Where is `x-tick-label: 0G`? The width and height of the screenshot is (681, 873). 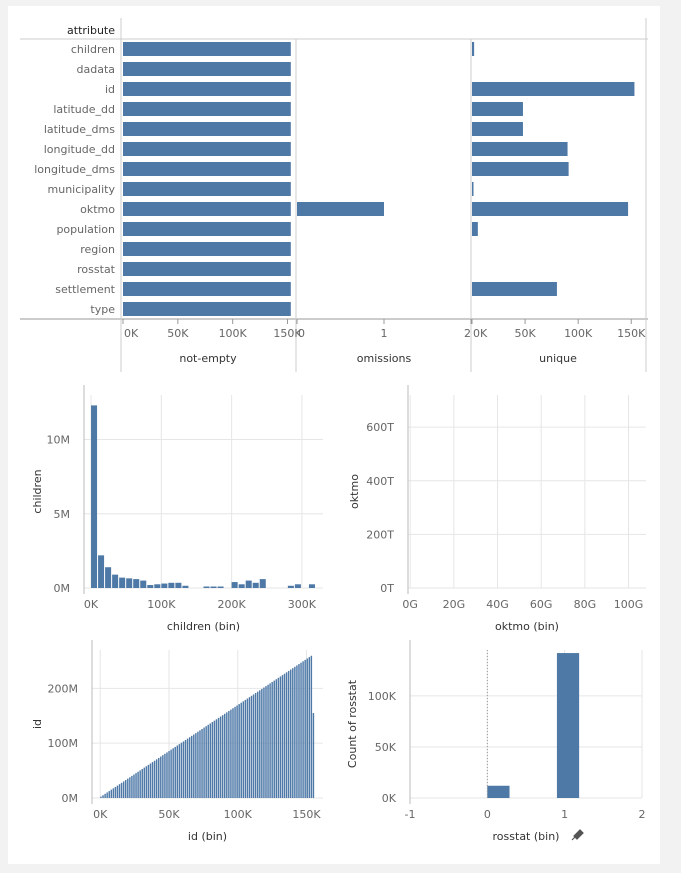
x-tick-label: 0G is located at coordinates (410, 604).